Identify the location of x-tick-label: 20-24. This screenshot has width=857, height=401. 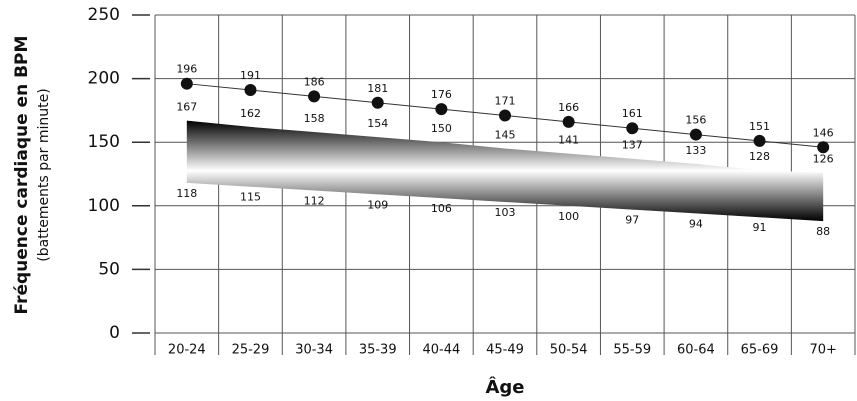
(187, 350).